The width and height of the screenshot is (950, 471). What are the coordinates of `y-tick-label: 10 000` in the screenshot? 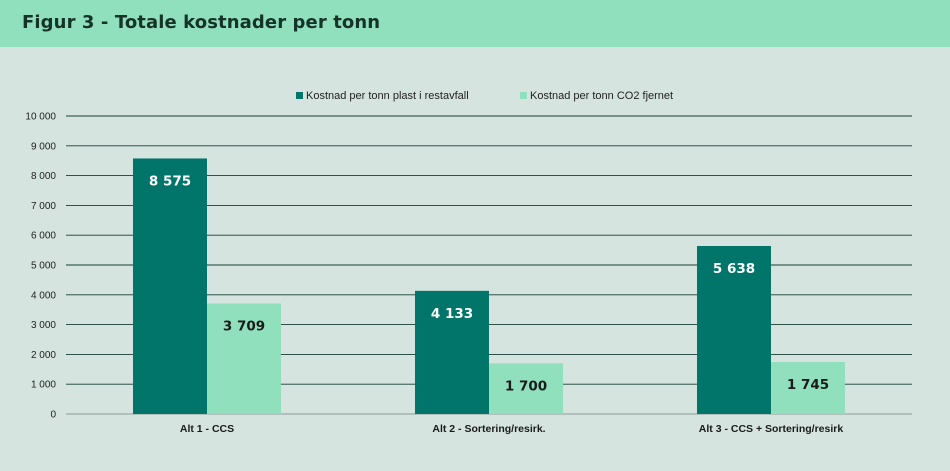 It's located at (40, 117).